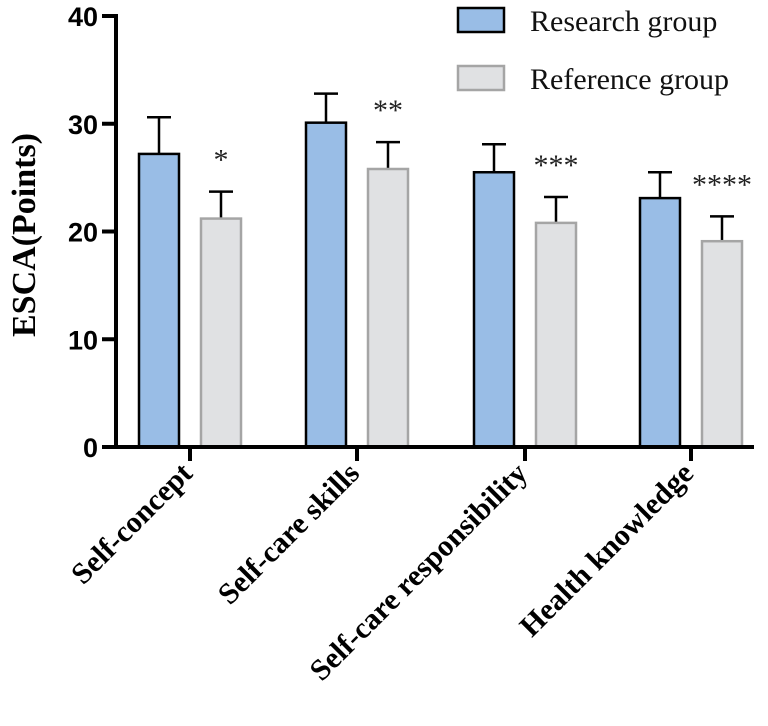  Describe the element at coordinates (481, 20) in the screenshot. I see `legend-swatch-research` at that location.